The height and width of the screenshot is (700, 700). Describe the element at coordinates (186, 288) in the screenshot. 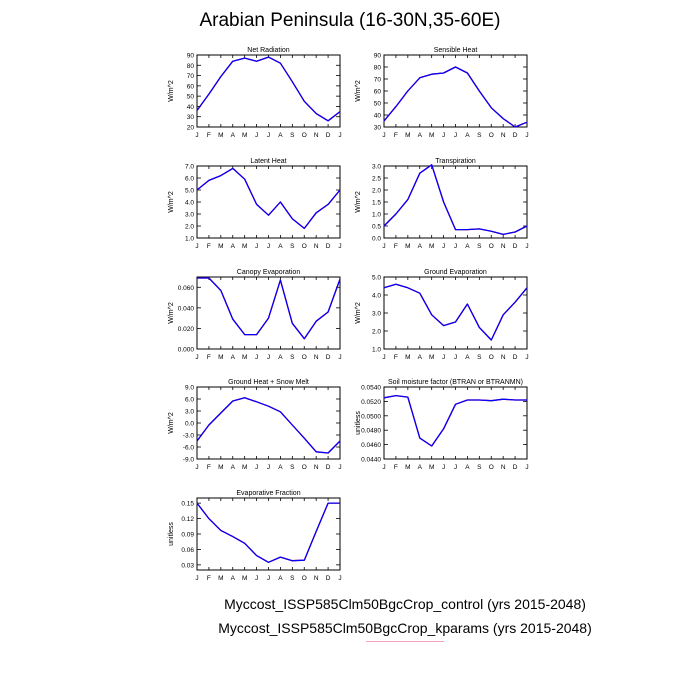

I see `y-tick-label: 0.060` at that location.